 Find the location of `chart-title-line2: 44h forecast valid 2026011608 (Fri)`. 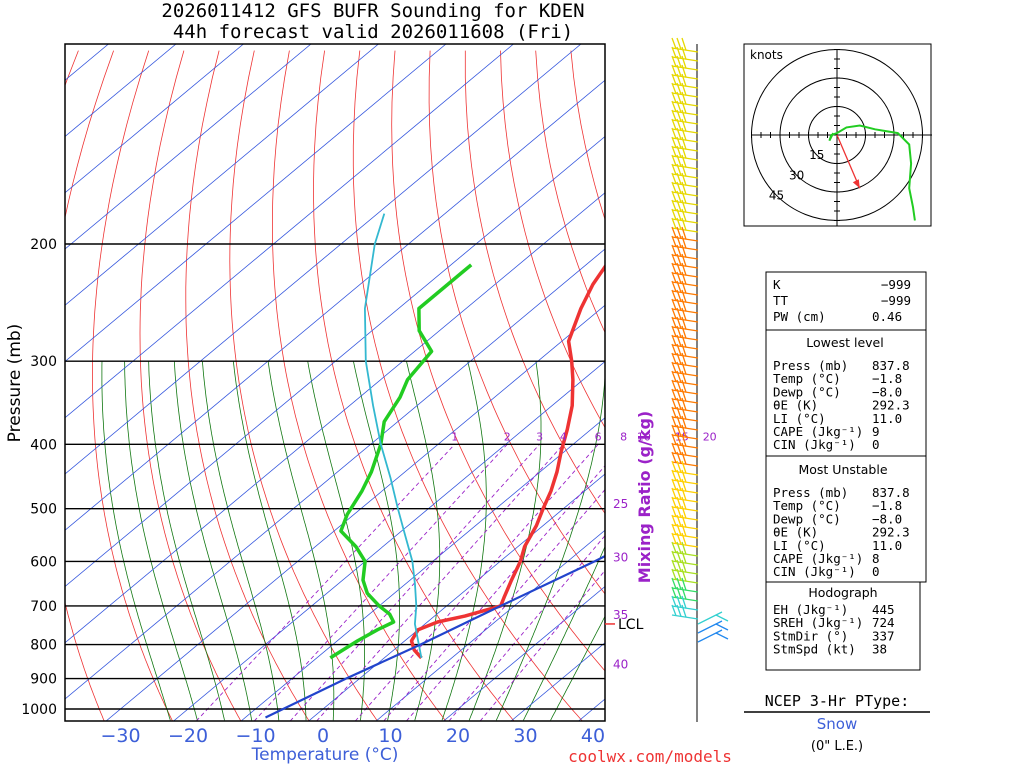

chart-title-line2: 44h forecast valid 2026011608 (Fri) is located at coordinates (373, 32).